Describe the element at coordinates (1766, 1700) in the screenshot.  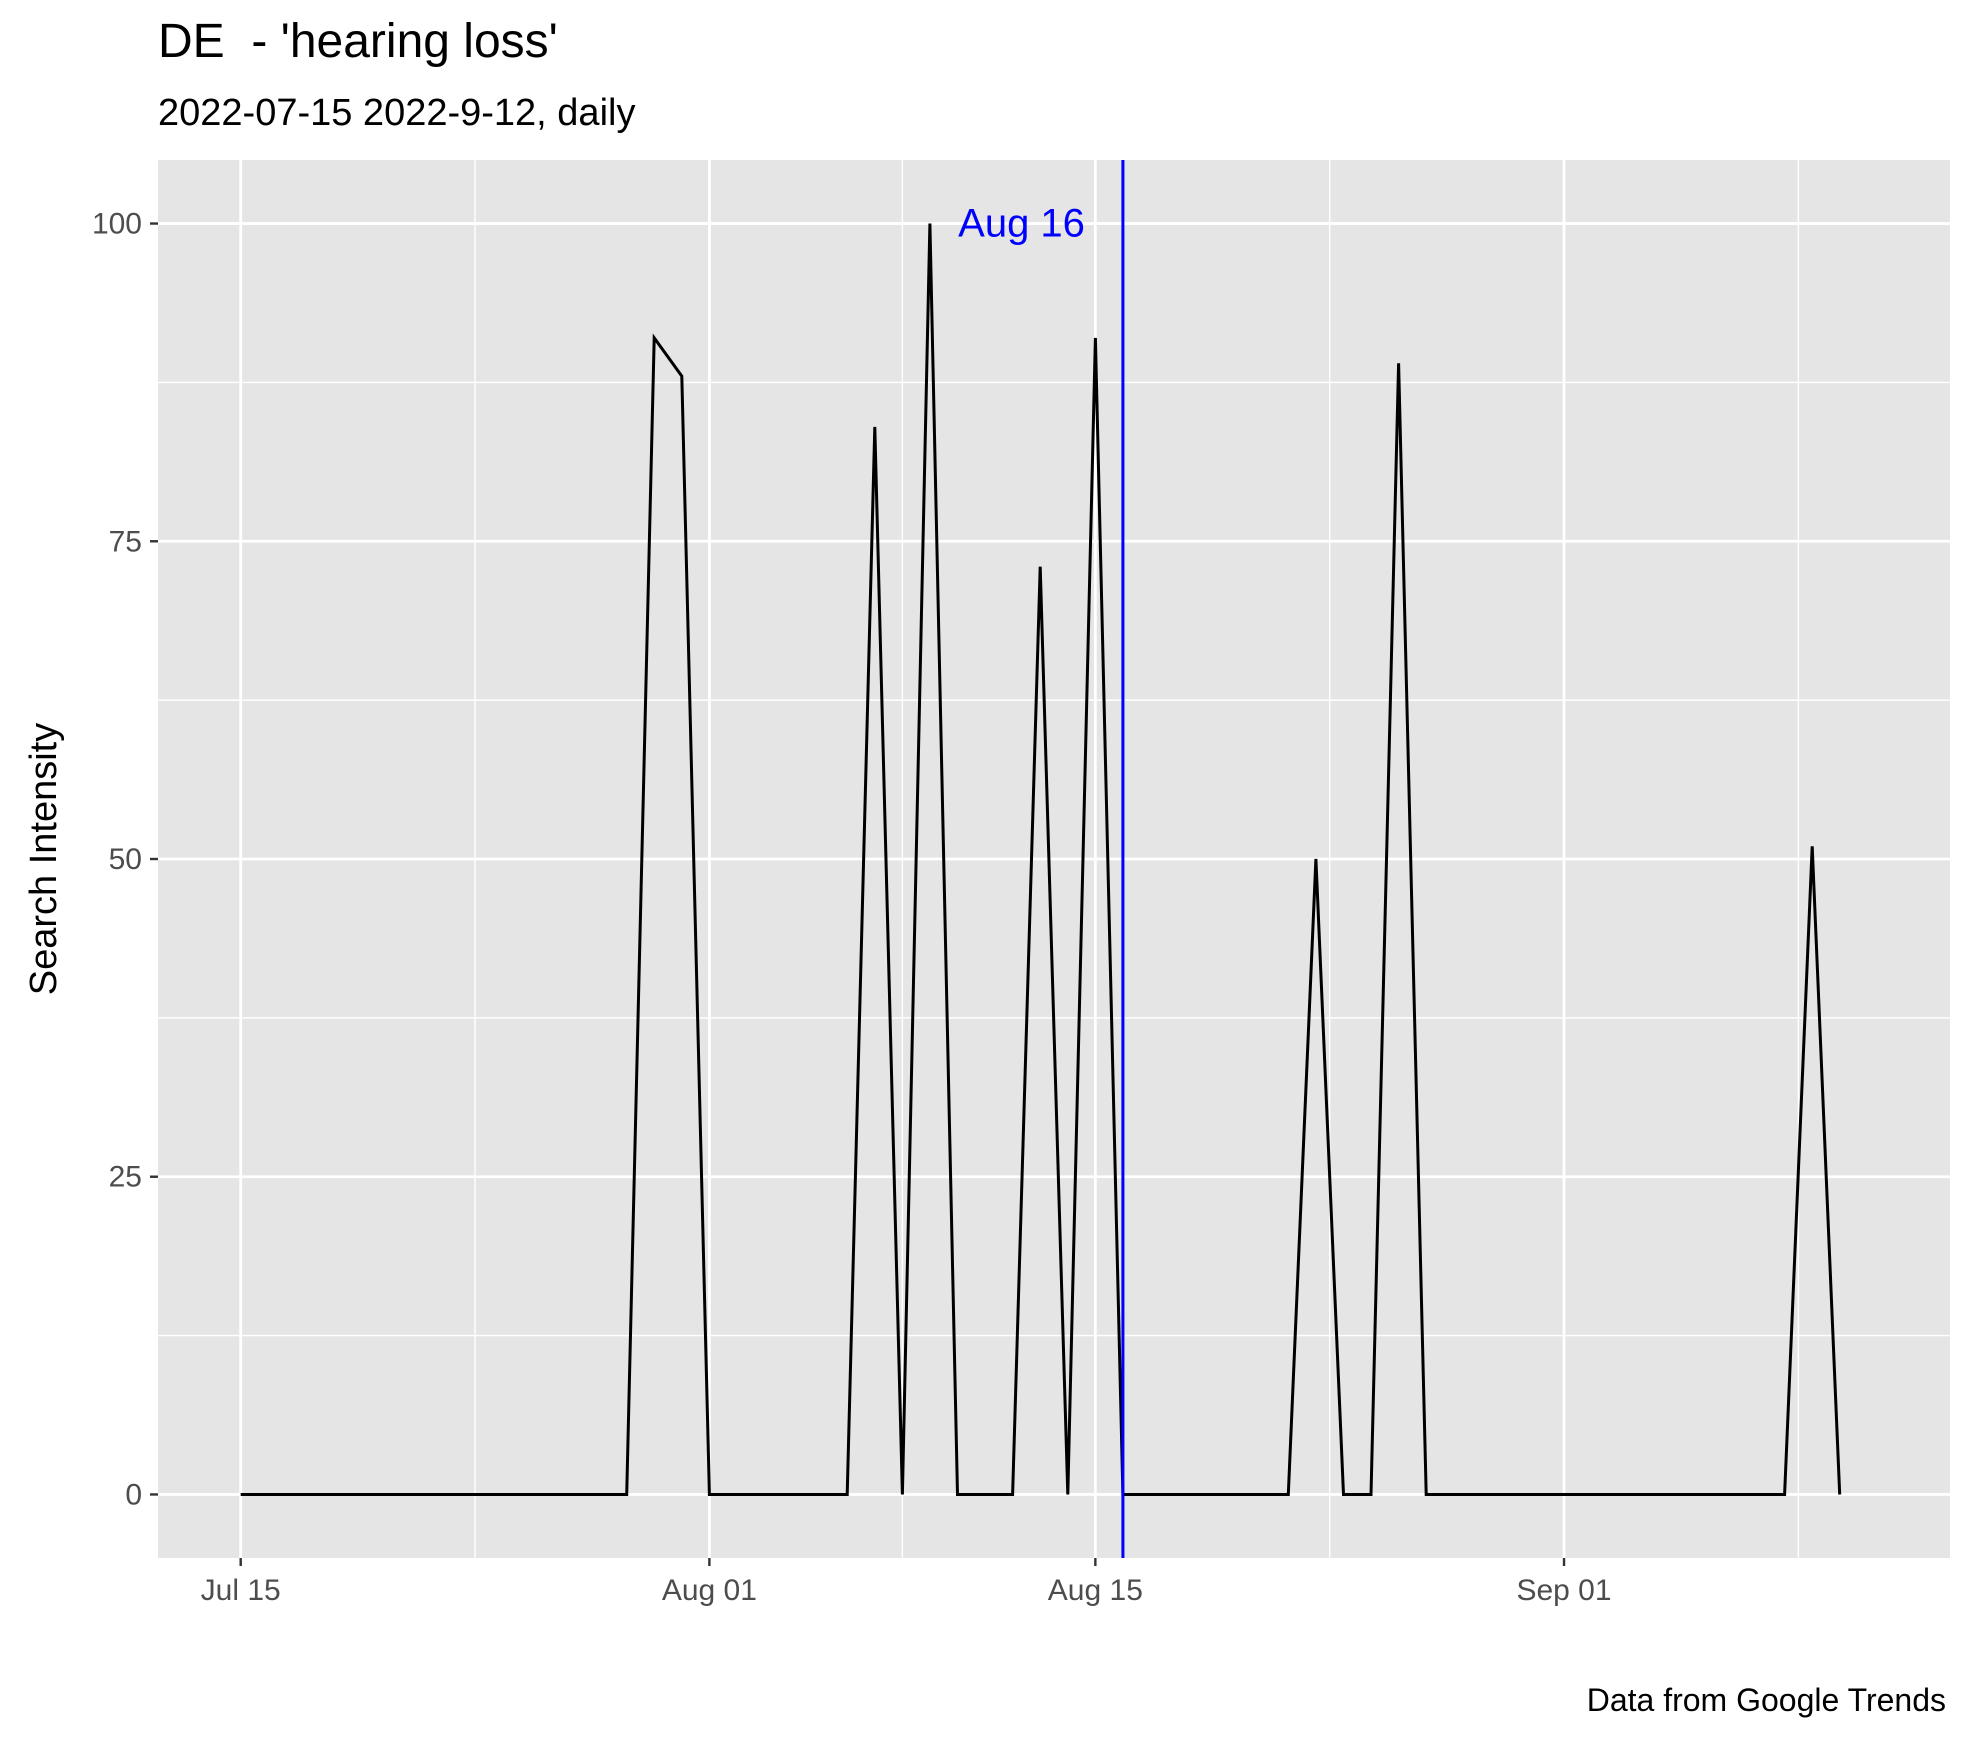
I see `chart-caption: Data from Google Trends` at that location.